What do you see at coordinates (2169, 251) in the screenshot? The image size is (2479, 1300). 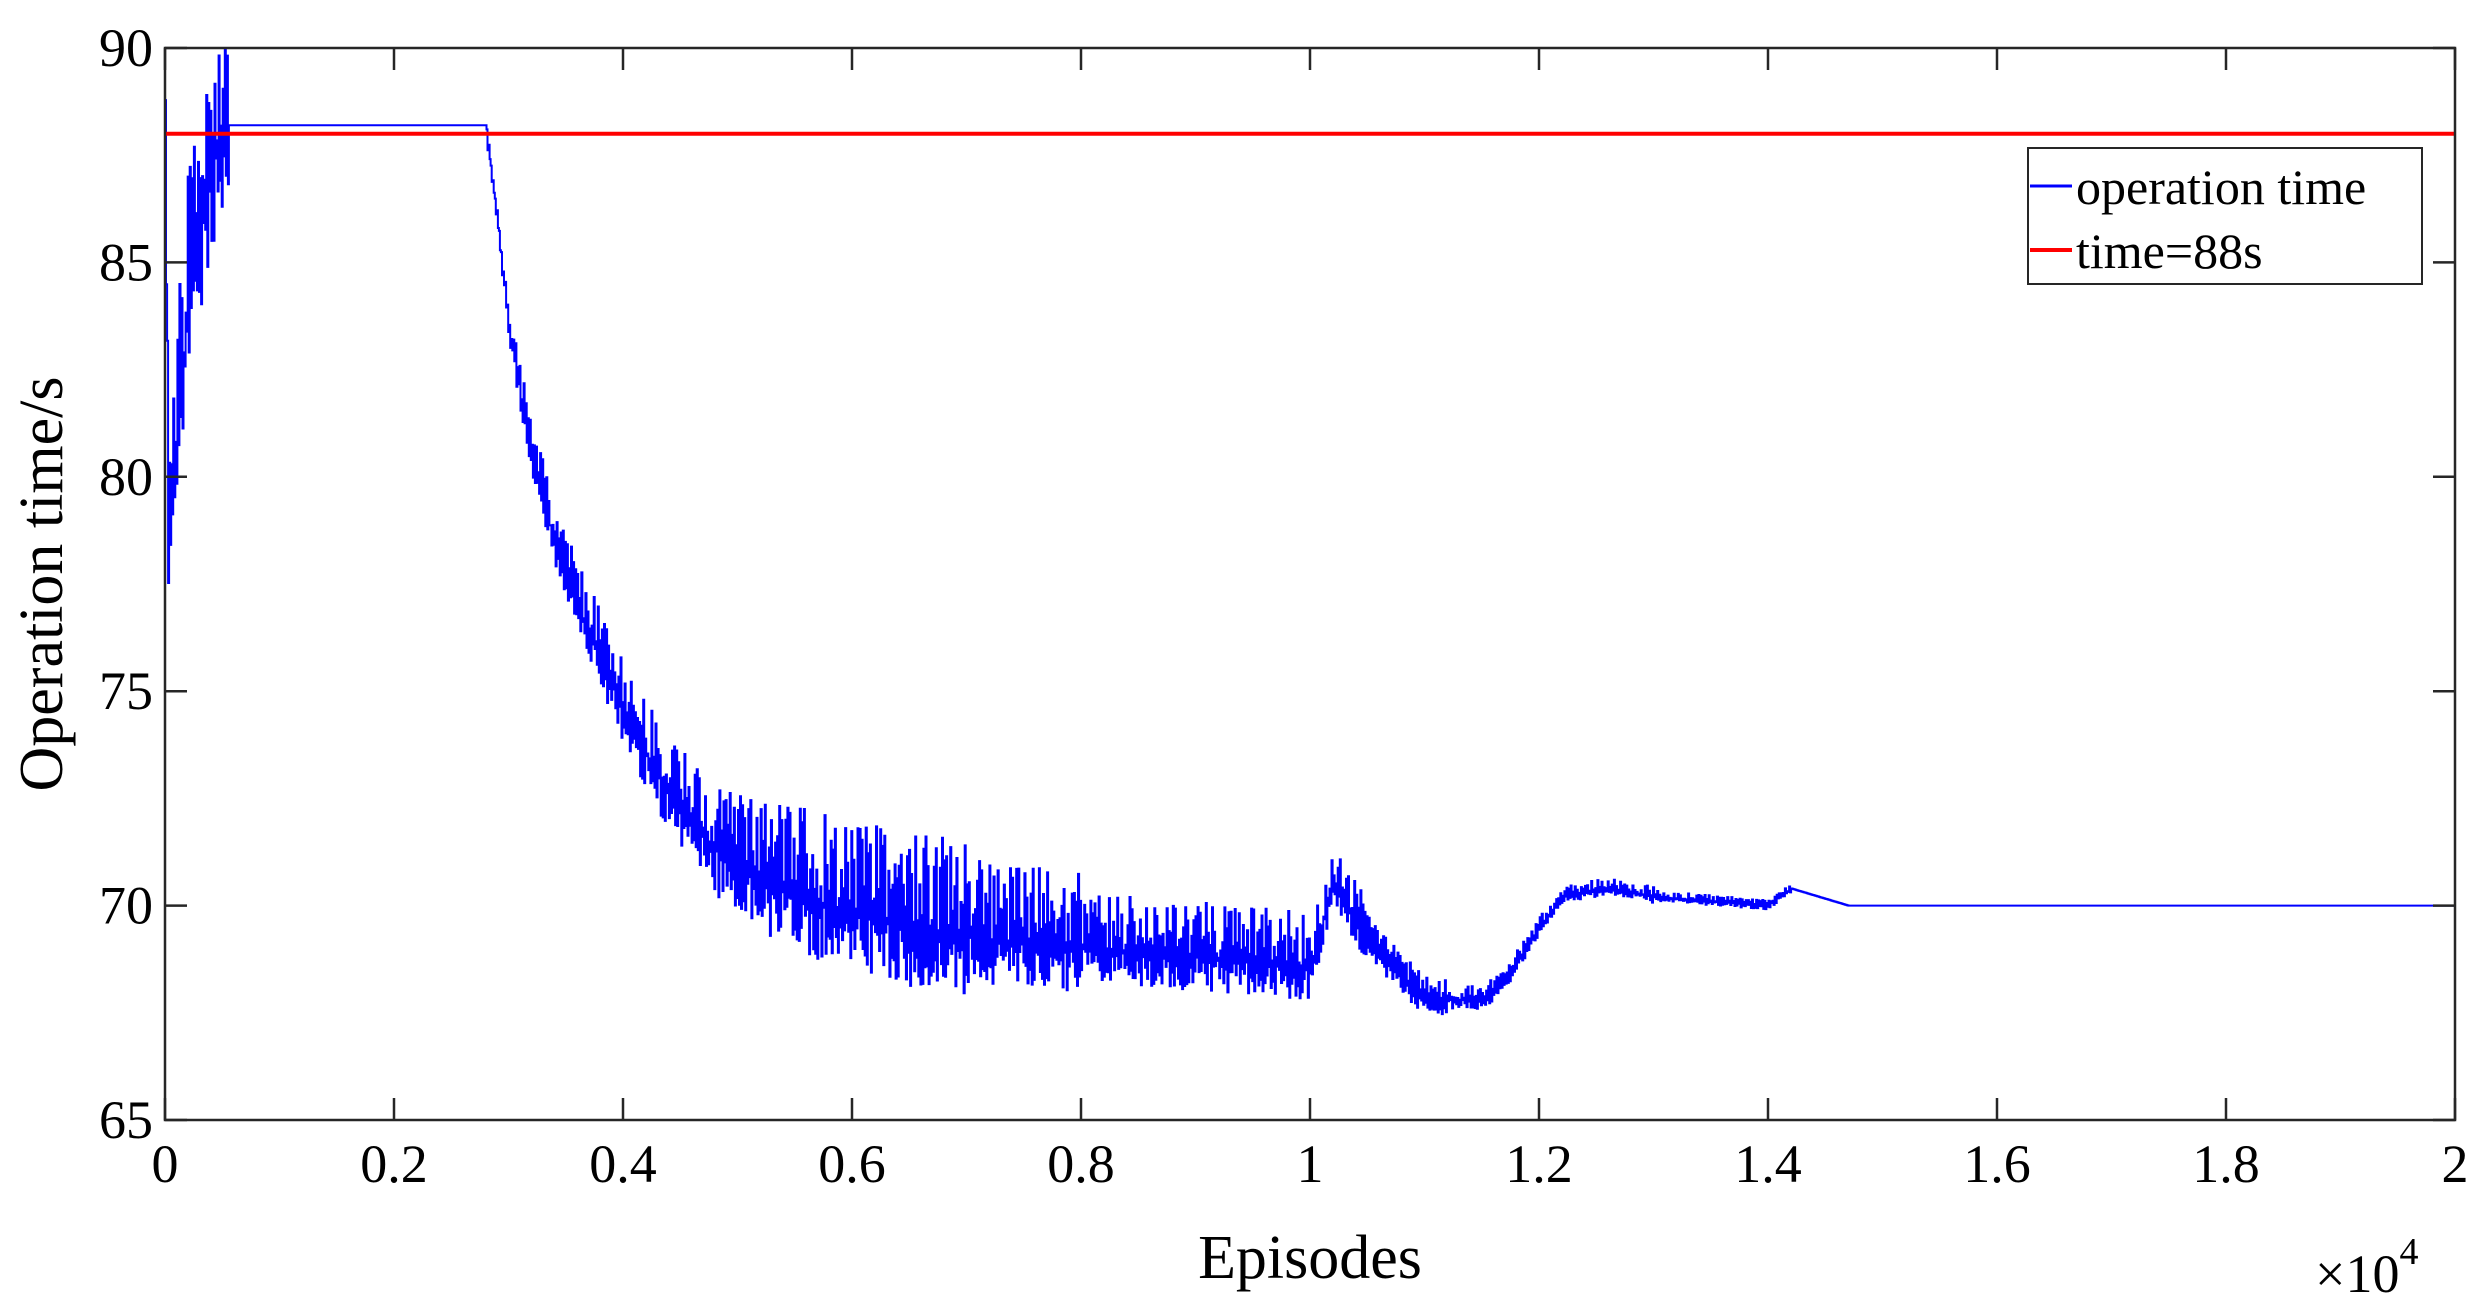 I see `legend-label-time-88s: time=88s` at bounding box center [2169, 251].